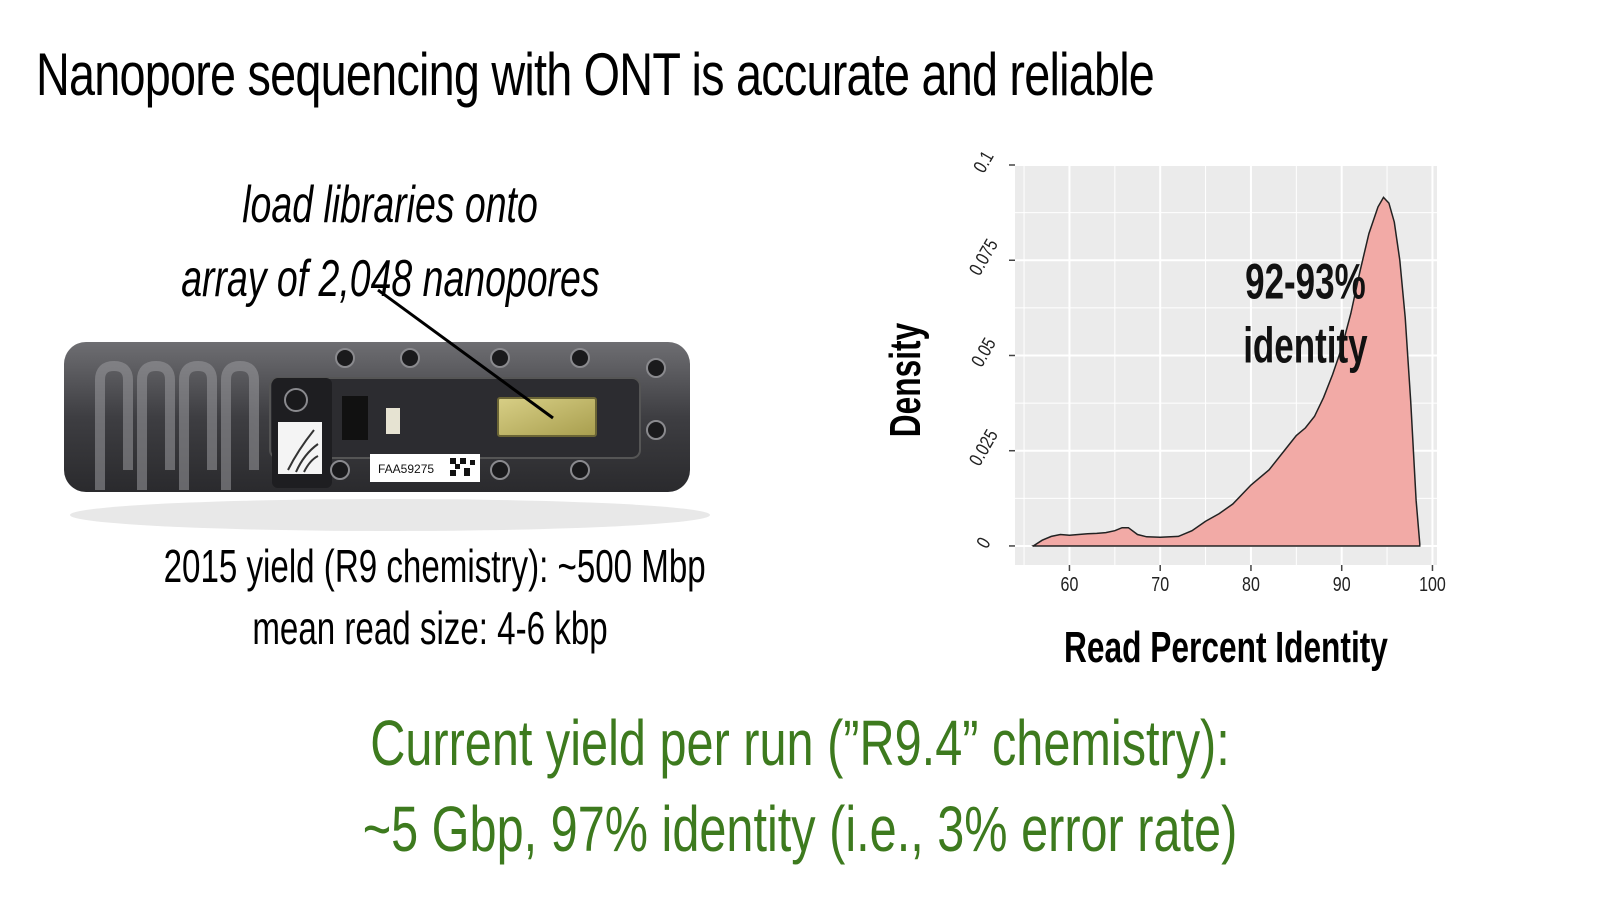 The image size is (1600, 900). Describe the element at coordinates (983, 542) in the screenshot. I see `y-tick-label: 0` at that location.